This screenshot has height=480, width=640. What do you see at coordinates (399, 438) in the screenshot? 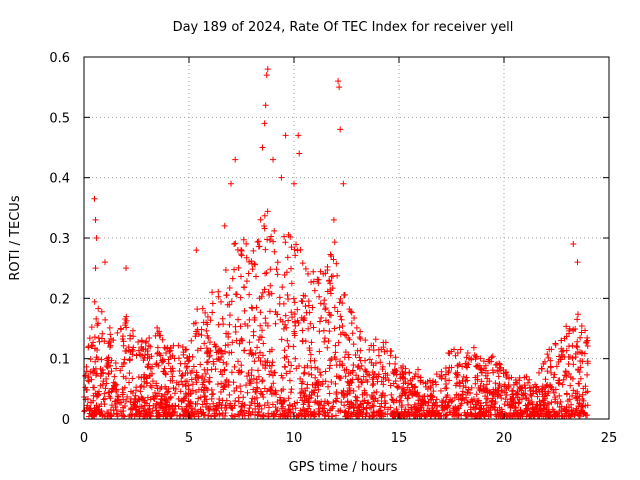
I see `x-tick-label: 15` at bounding box center [399, 438].